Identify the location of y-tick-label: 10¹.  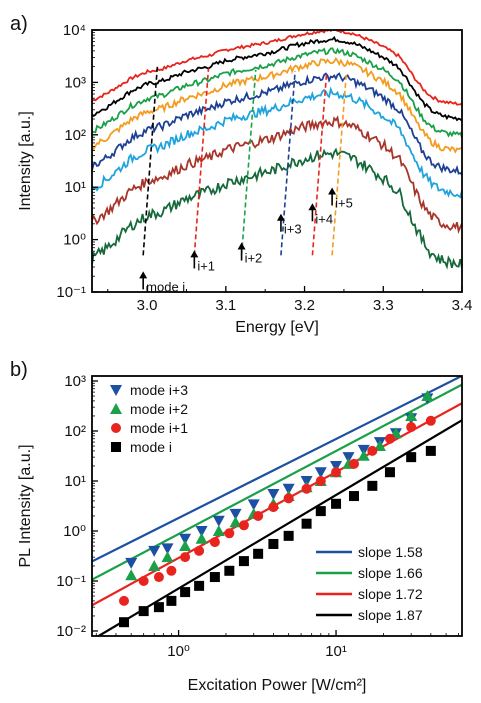
(75, 187).